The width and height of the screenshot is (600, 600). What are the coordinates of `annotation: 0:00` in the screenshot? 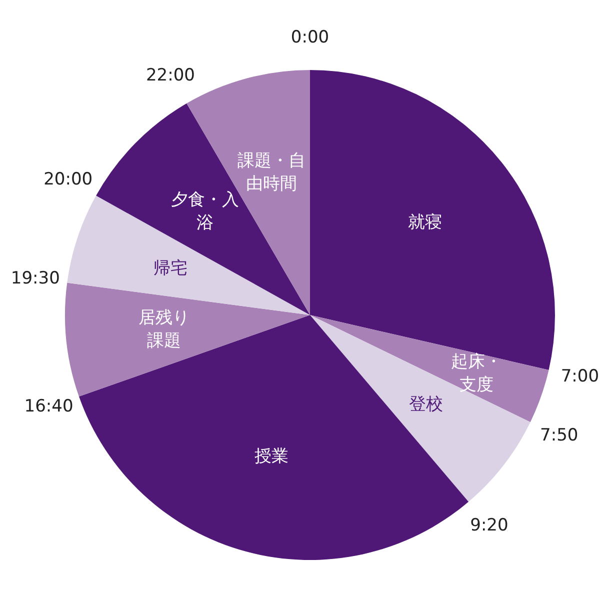 It's located at (310, 38).